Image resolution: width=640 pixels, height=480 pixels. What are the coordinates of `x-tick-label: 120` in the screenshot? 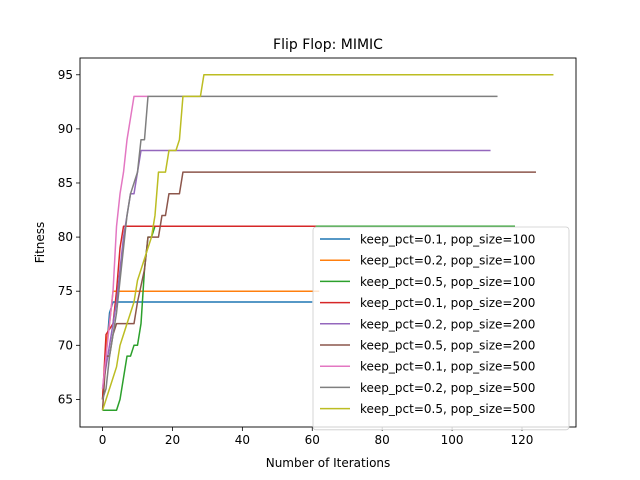 It's located at (522, 440).